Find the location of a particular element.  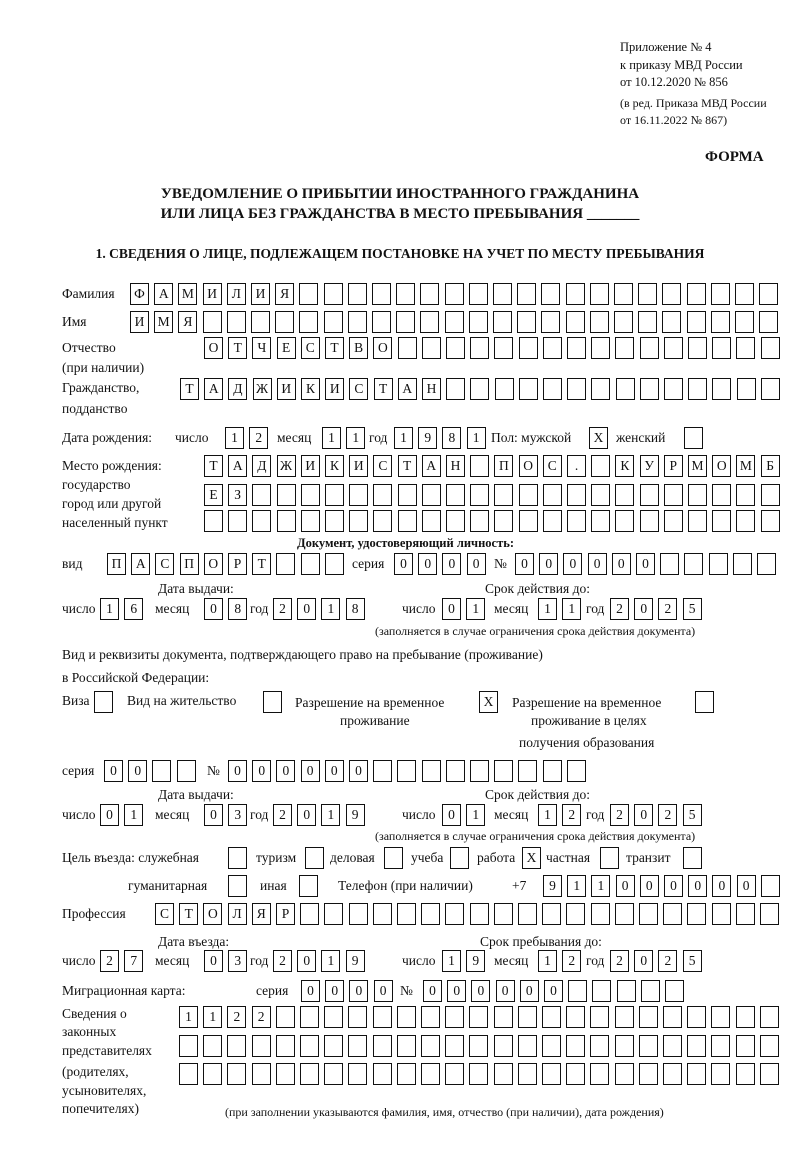

char-box: Ч is located at coordinates (262, 348).